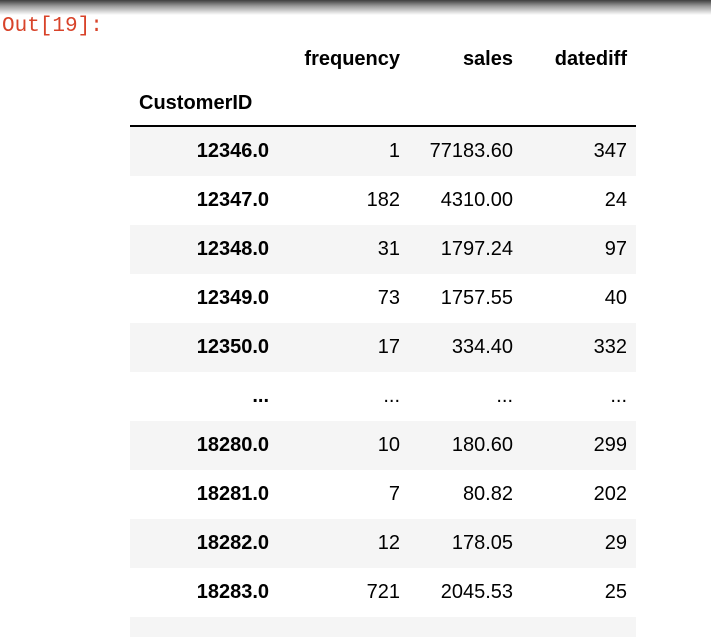 This screenshot has height=637, width=711. I want to click on row-index-cell: 18283.0, so click(232, 592).